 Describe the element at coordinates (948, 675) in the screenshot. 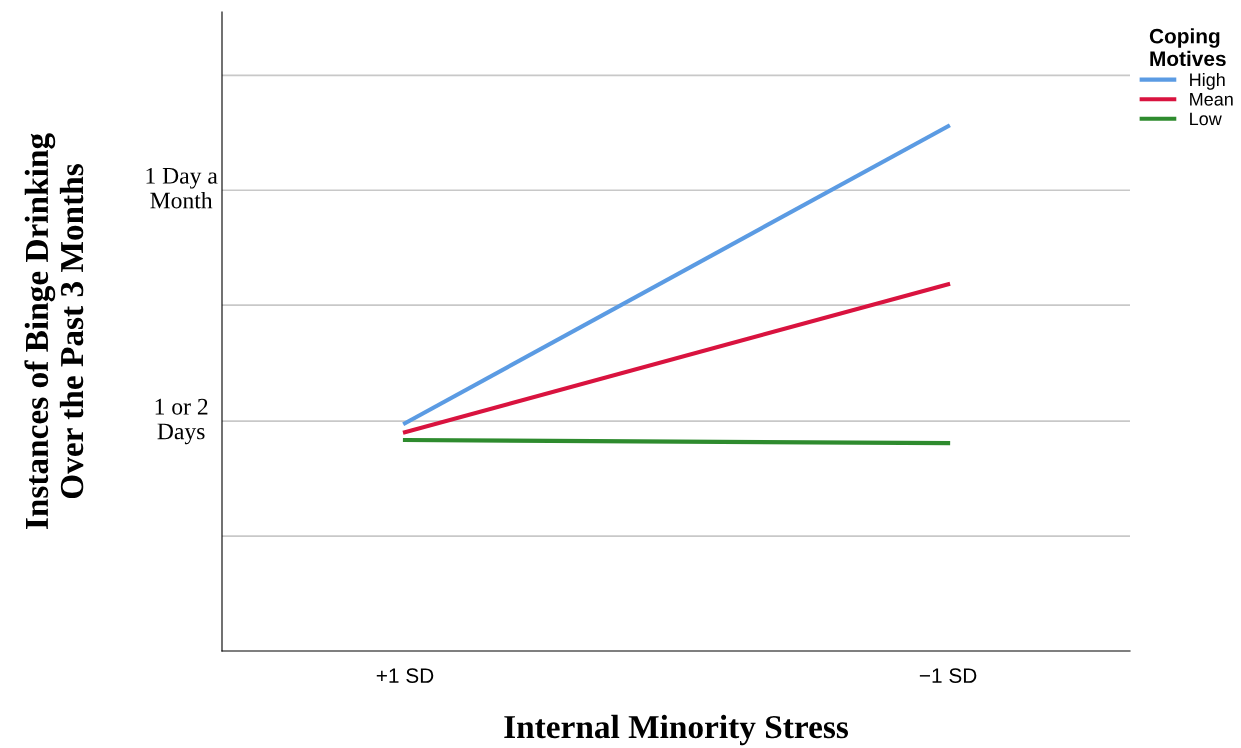

I see `x-tick-label: −1 SD` at that location.